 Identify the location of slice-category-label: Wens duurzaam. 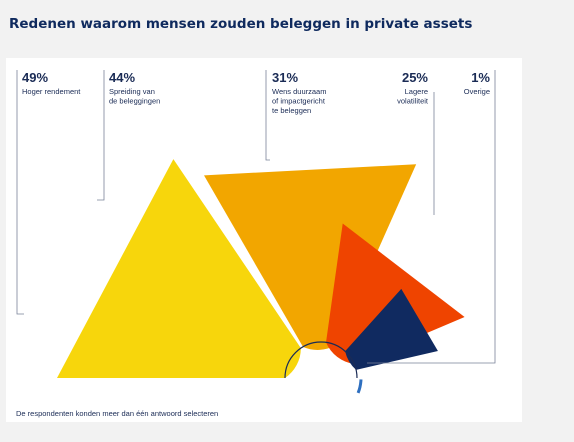
(299, 91).